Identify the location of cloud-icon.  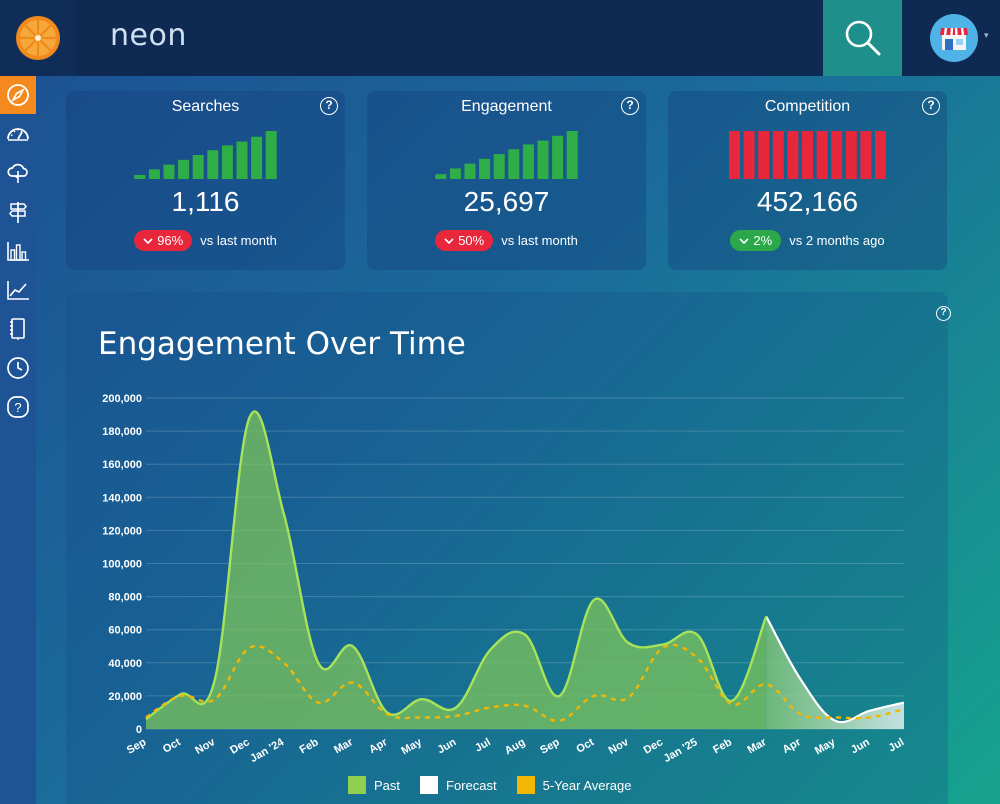
(17, 173).